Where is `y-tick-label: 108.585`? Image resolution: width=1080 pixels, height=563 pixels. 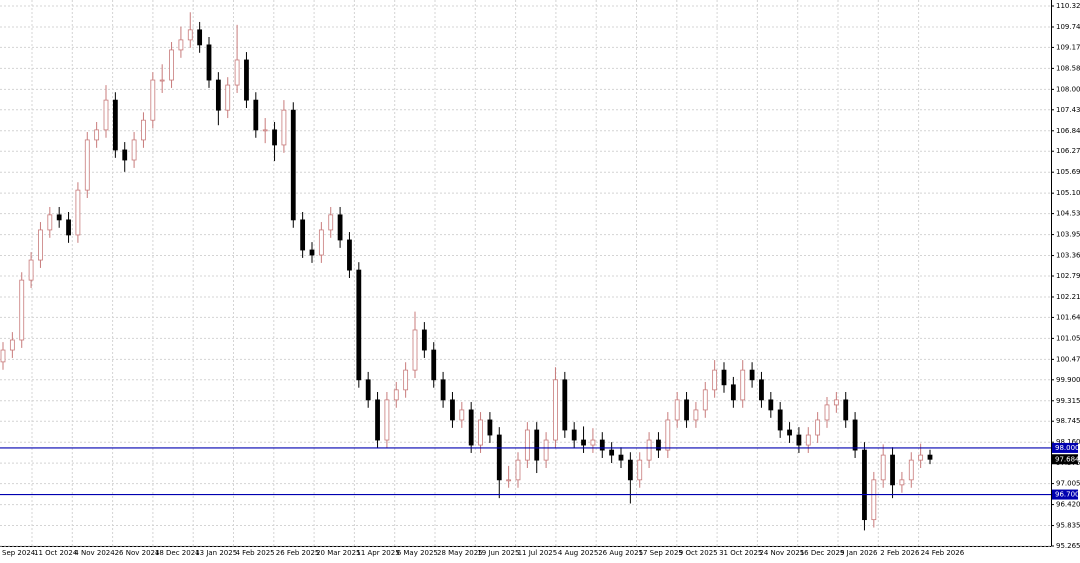
y-tick-label: 108.585 is located at coordinates (1068, 68).